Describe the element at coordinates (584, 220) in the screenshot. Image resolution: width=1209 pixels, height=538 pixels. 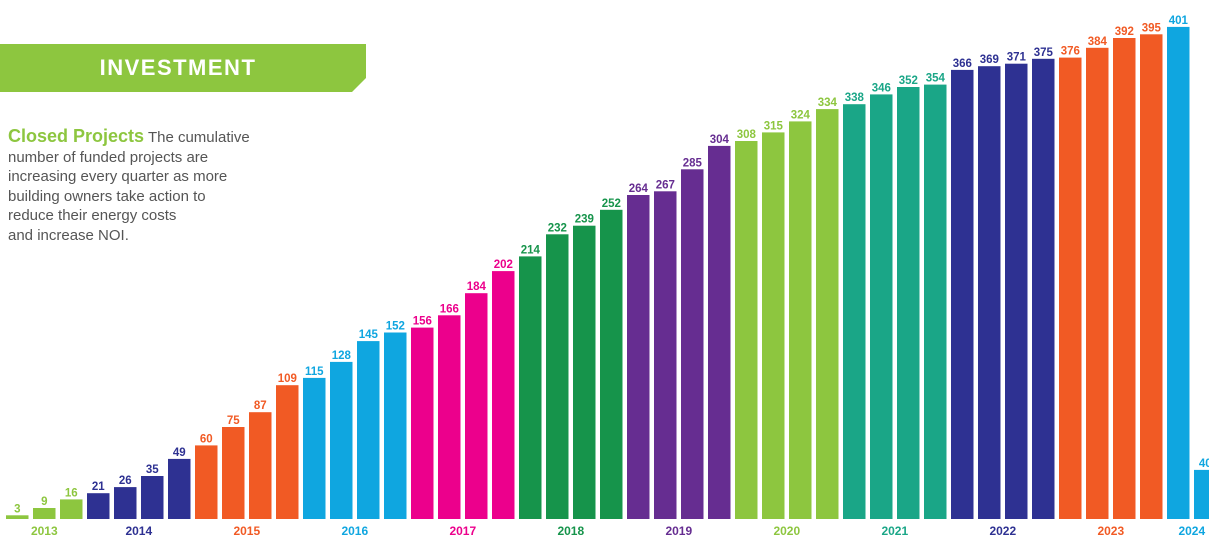
I see `bar-value-label: 239` at that location.